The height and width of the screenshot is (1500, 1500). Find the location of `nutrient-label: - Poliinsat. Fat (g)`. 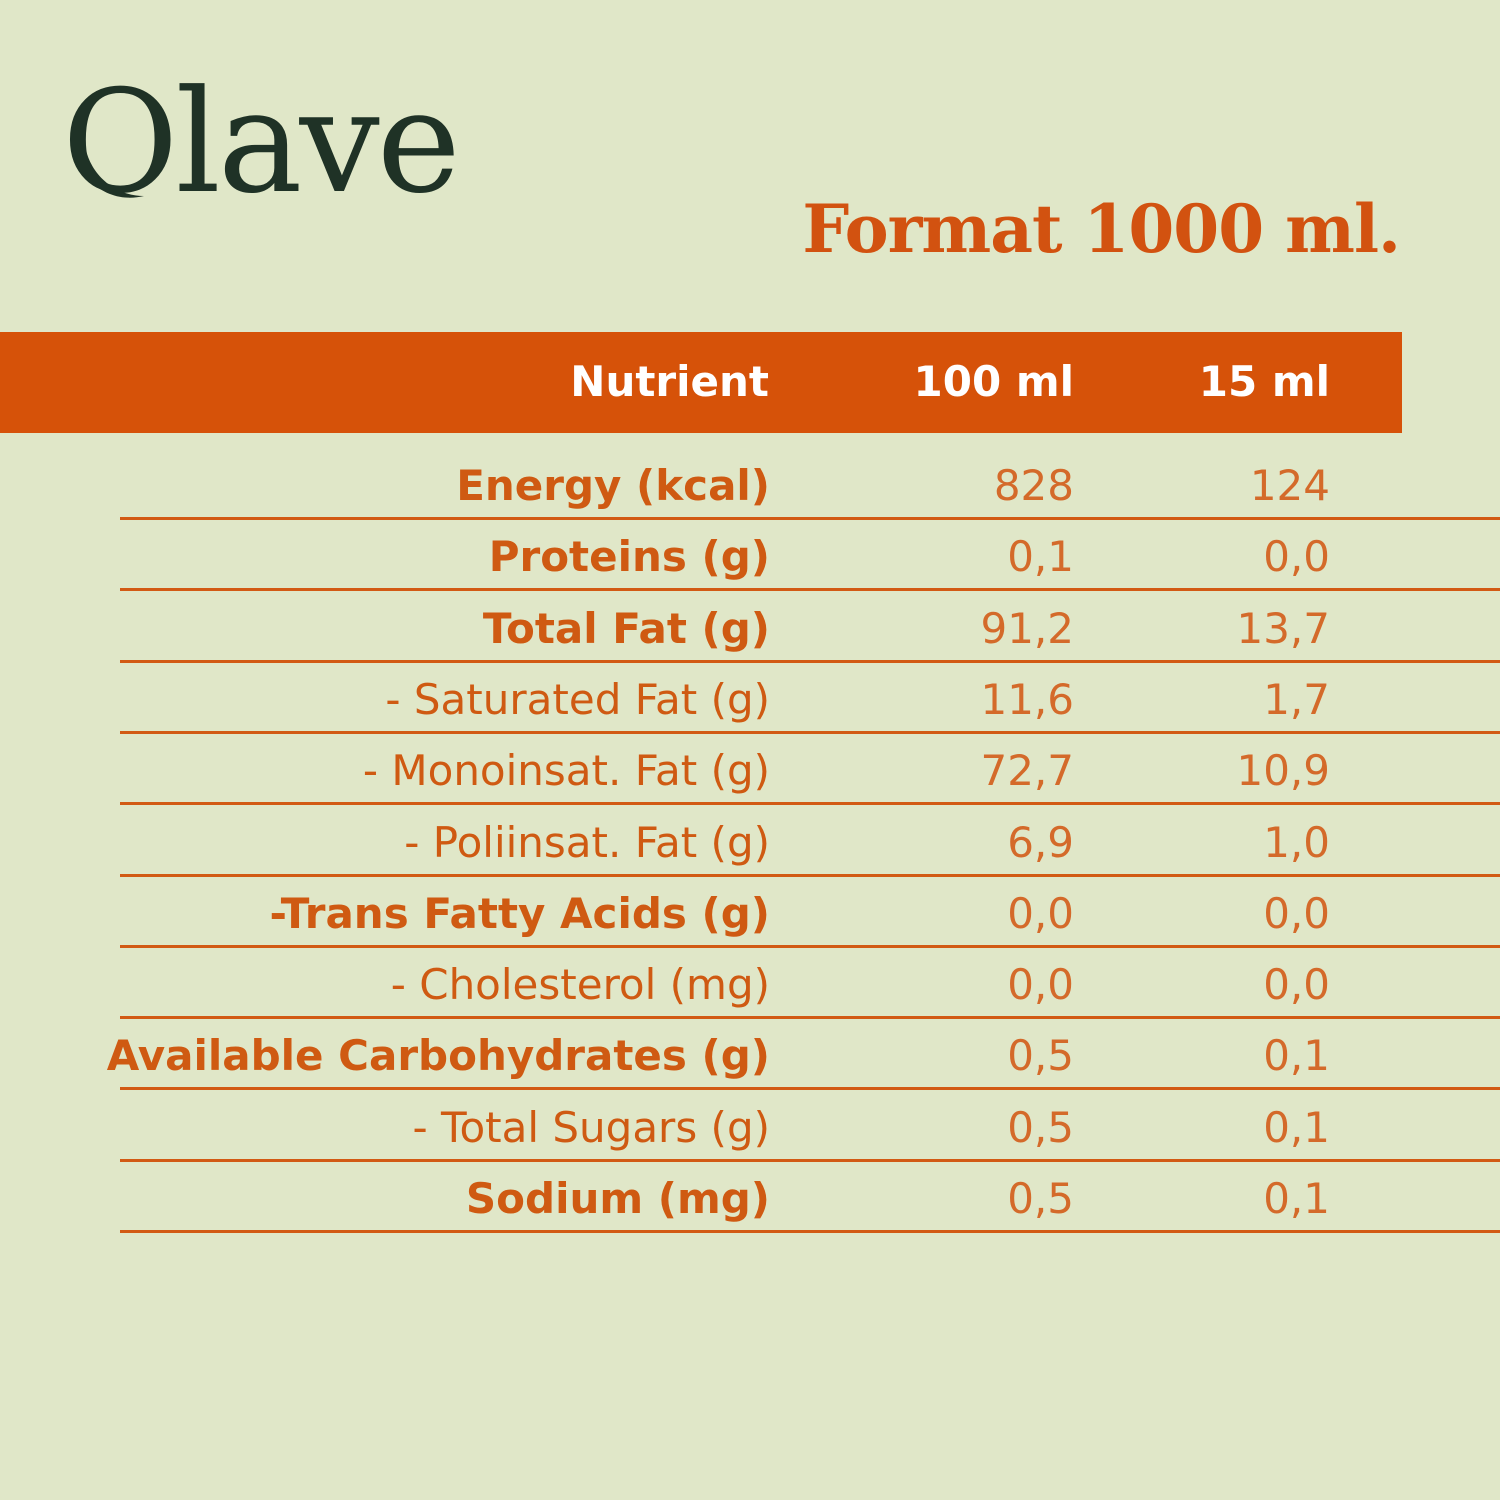

nutrient-label: - Poliinsat. Fat (g) is located at coordinates (587, 842).